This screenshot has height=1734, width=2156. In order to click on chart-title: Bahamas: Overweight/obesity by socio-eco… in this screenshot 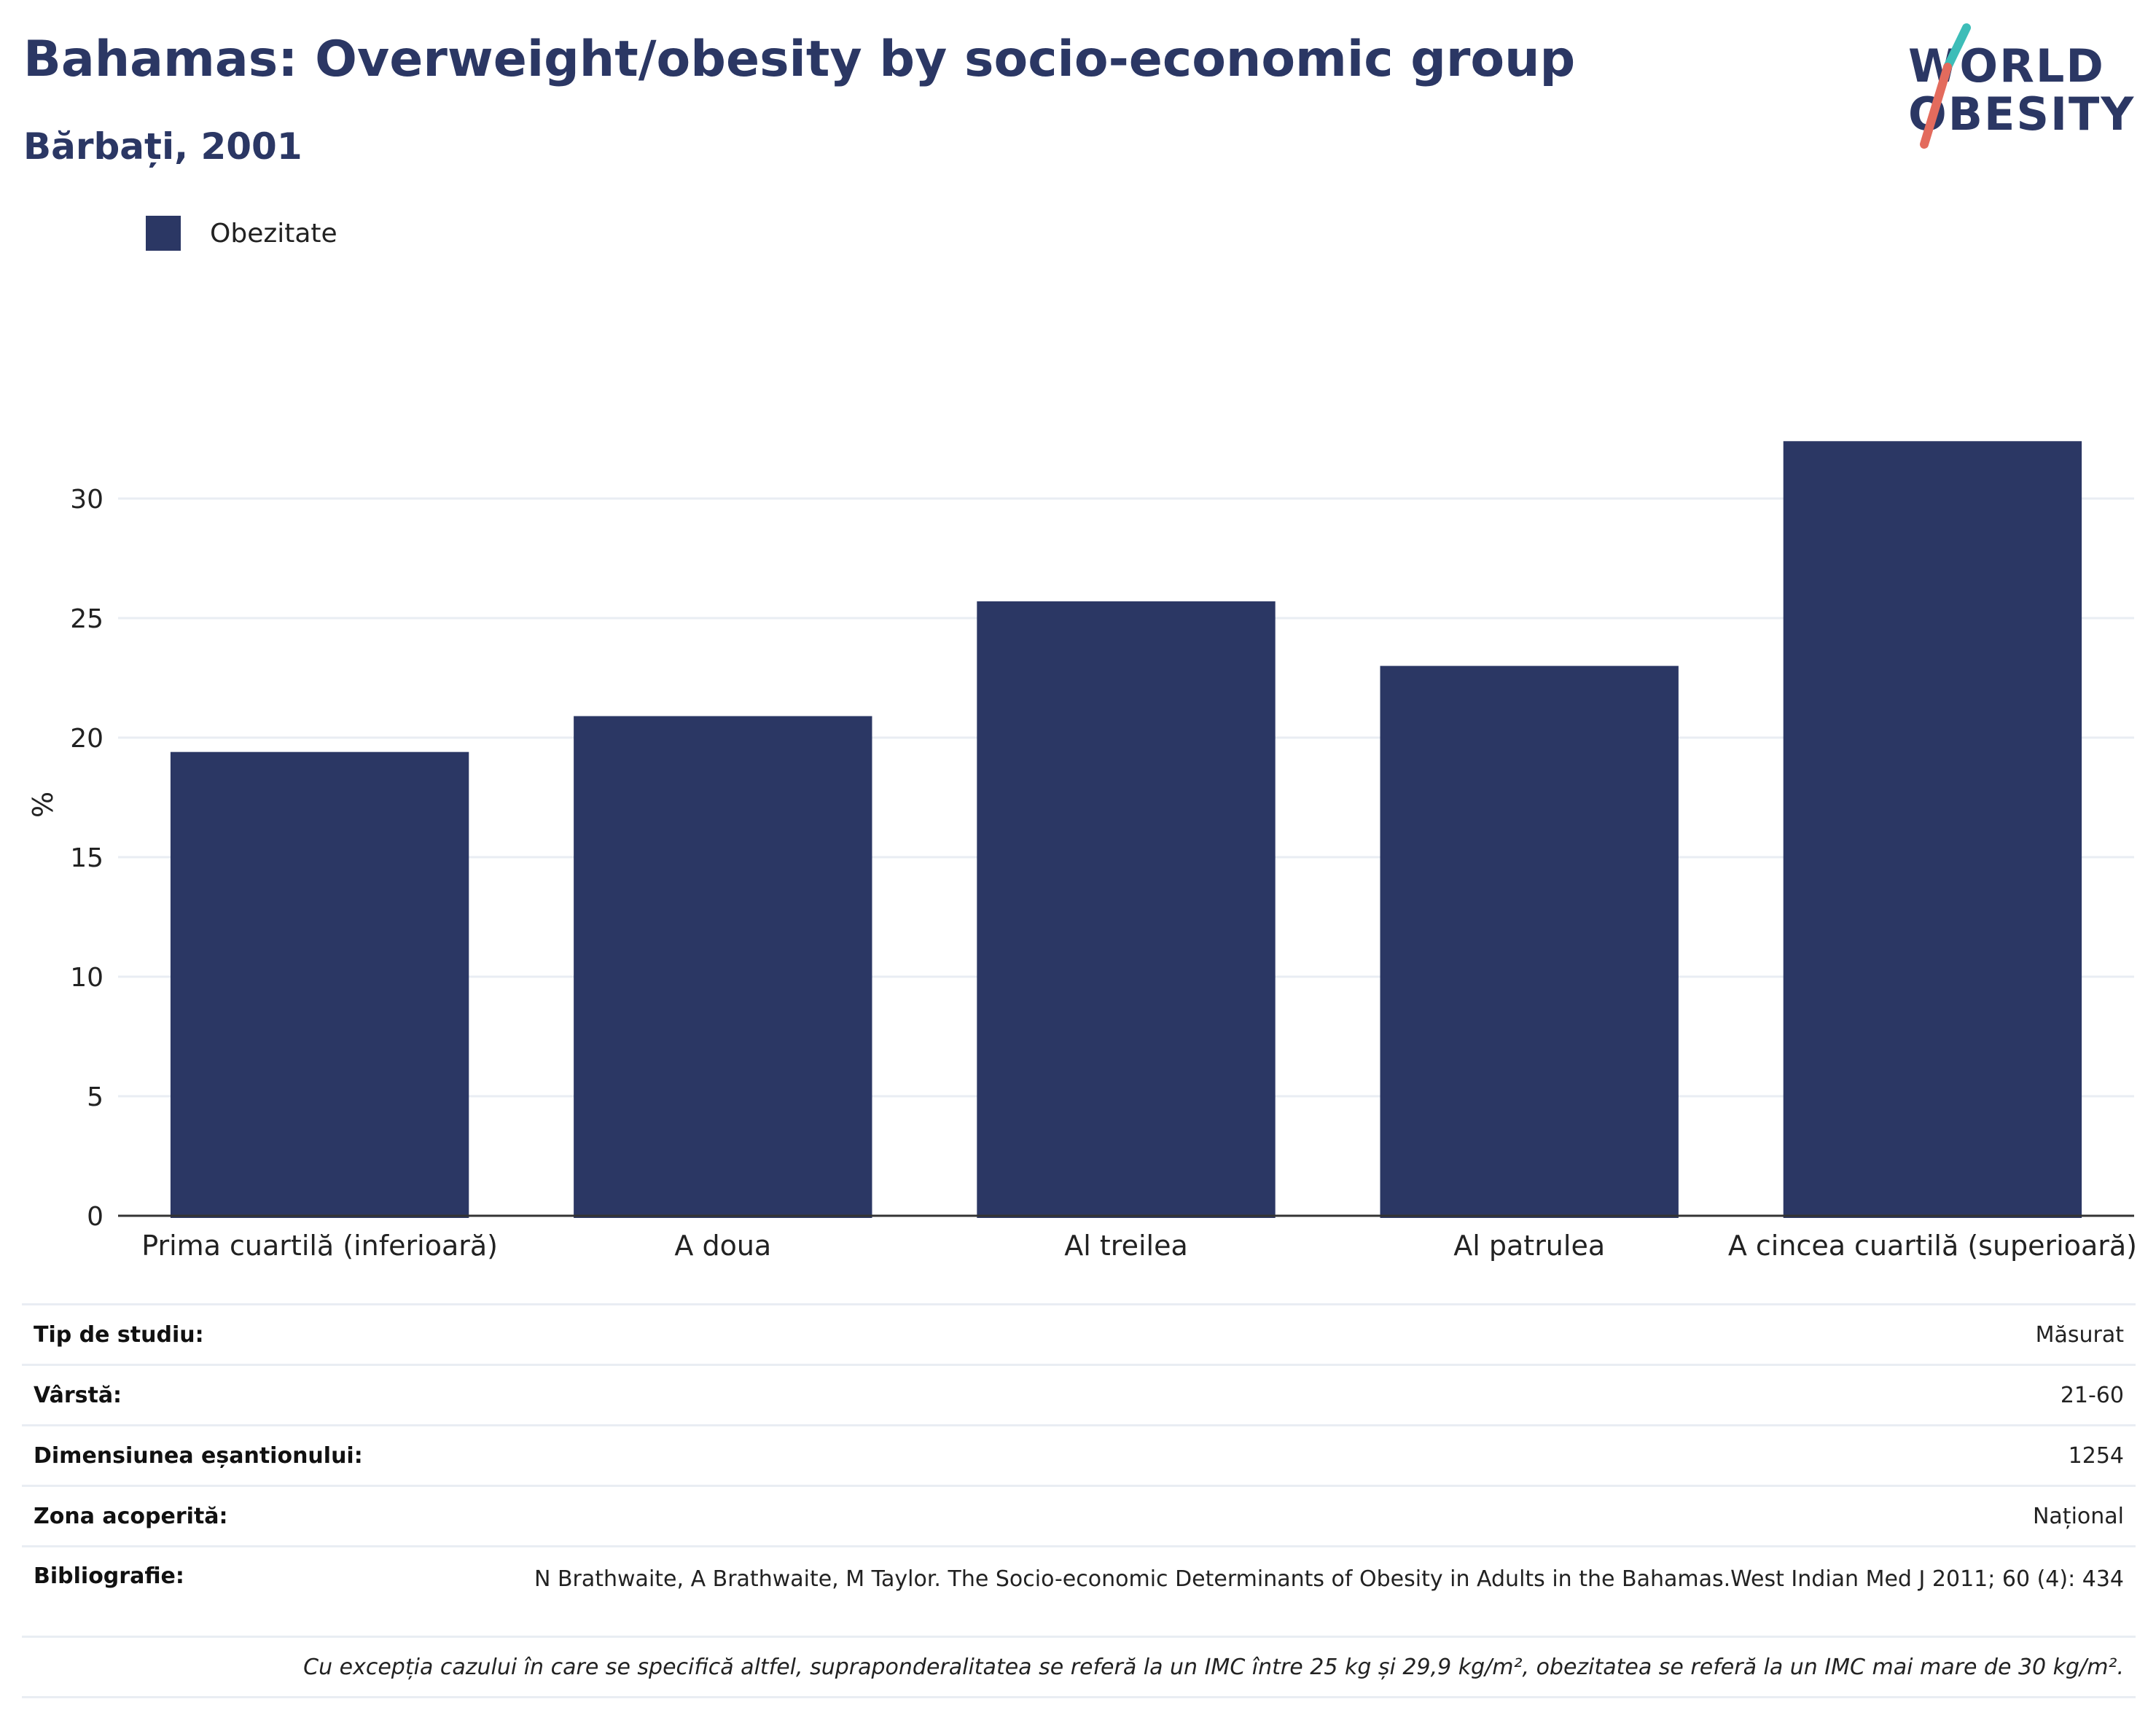, I will do `click(800, 60)`.